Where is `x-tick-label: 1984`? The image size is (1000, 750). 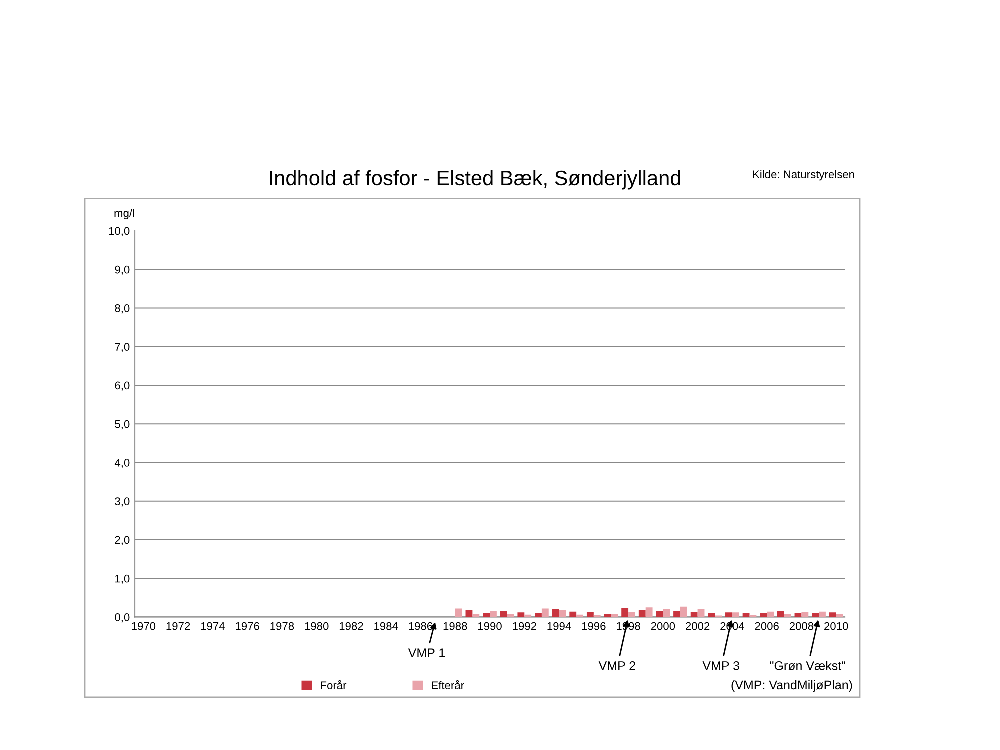
x-tick-label: 1984 is located at coordinates (386, 626).